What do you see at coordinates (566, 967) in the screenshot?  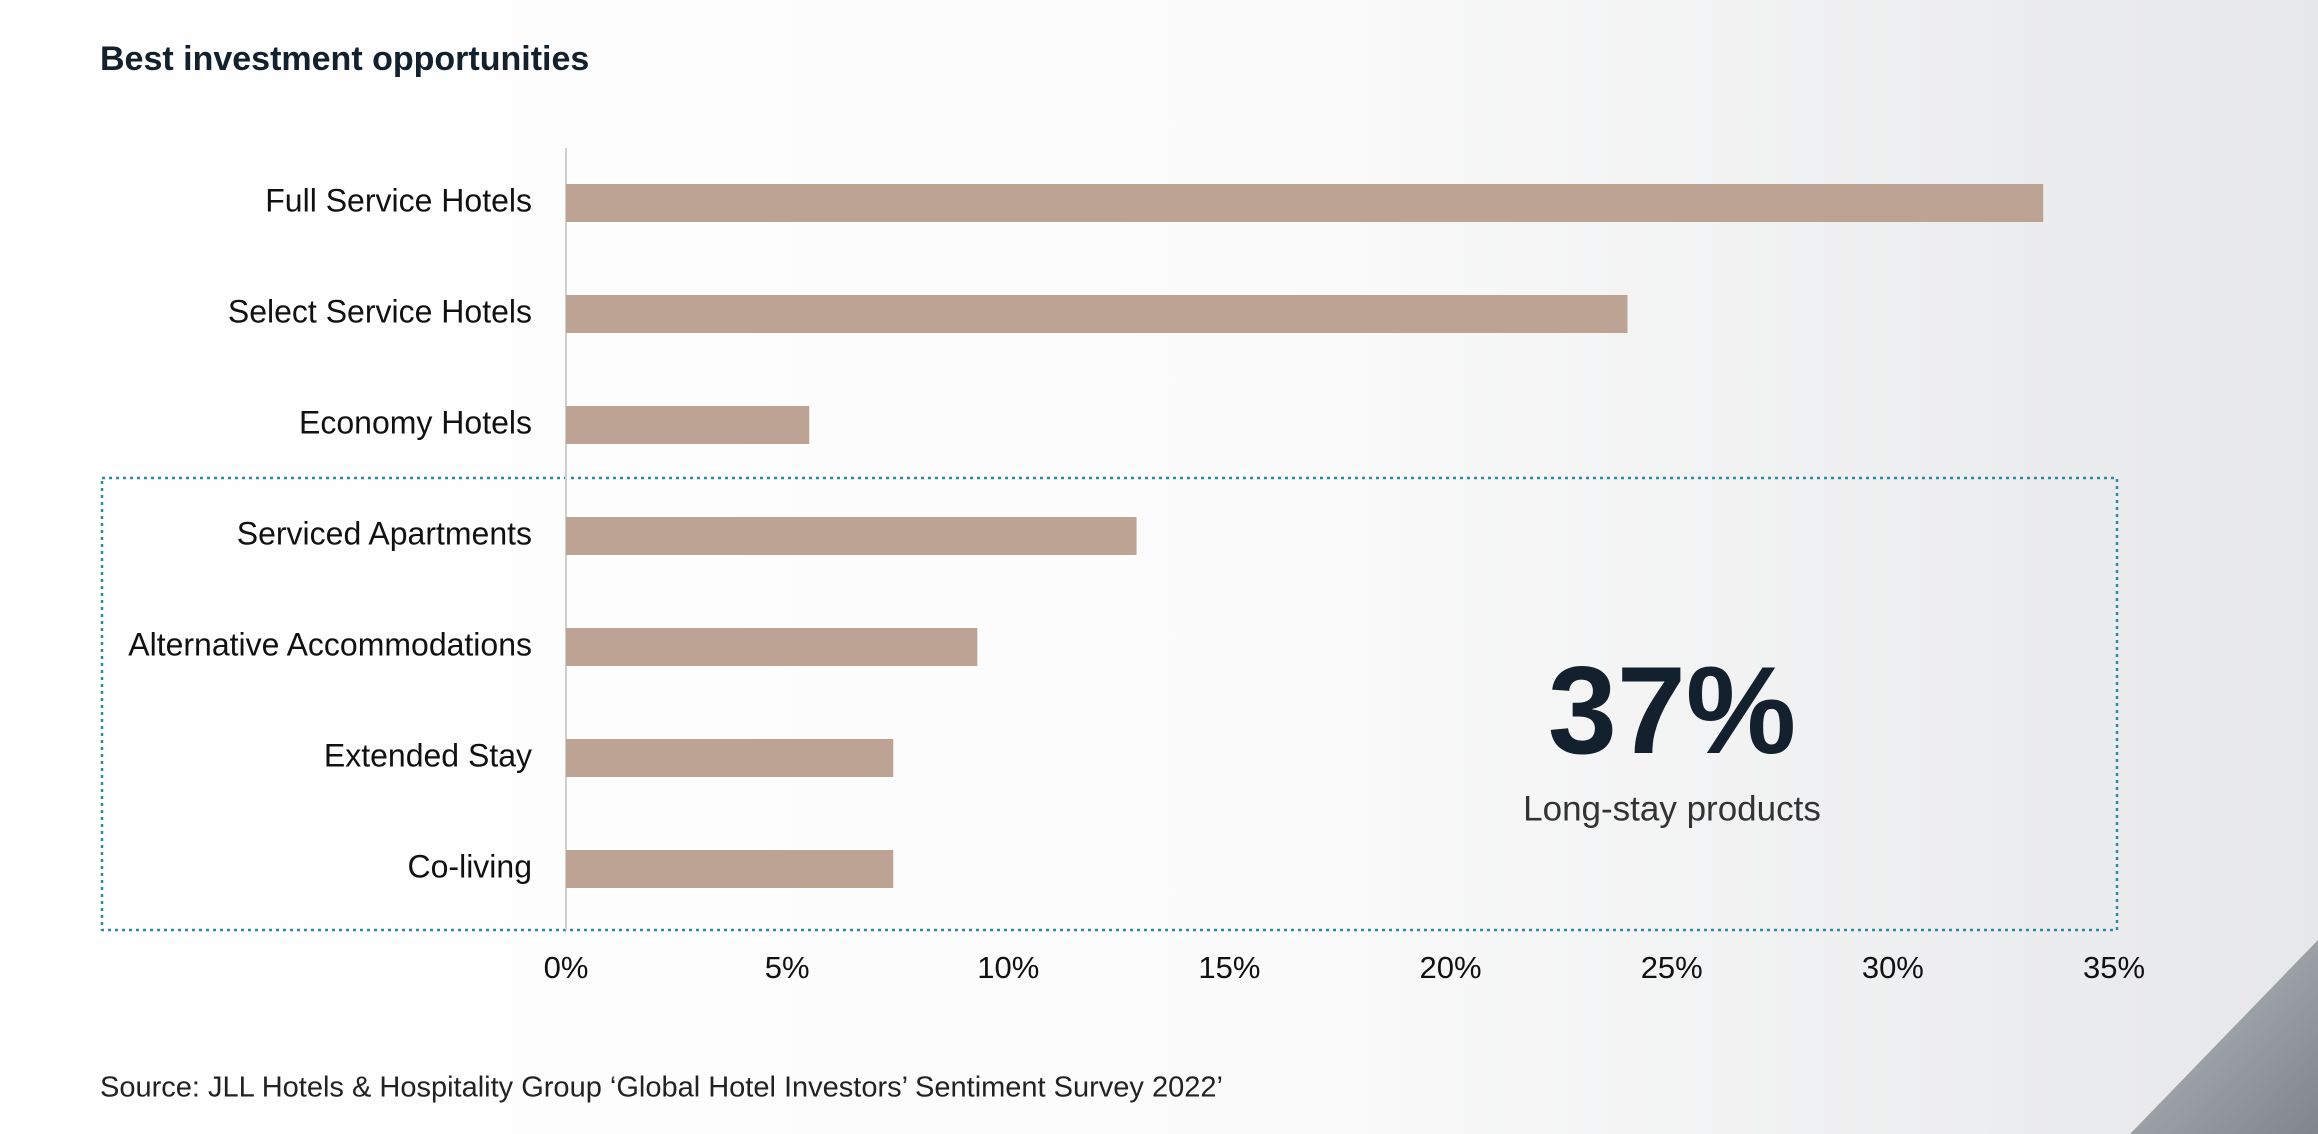 I see `x-tick-label: 0%` at bounding box center [566, 967].